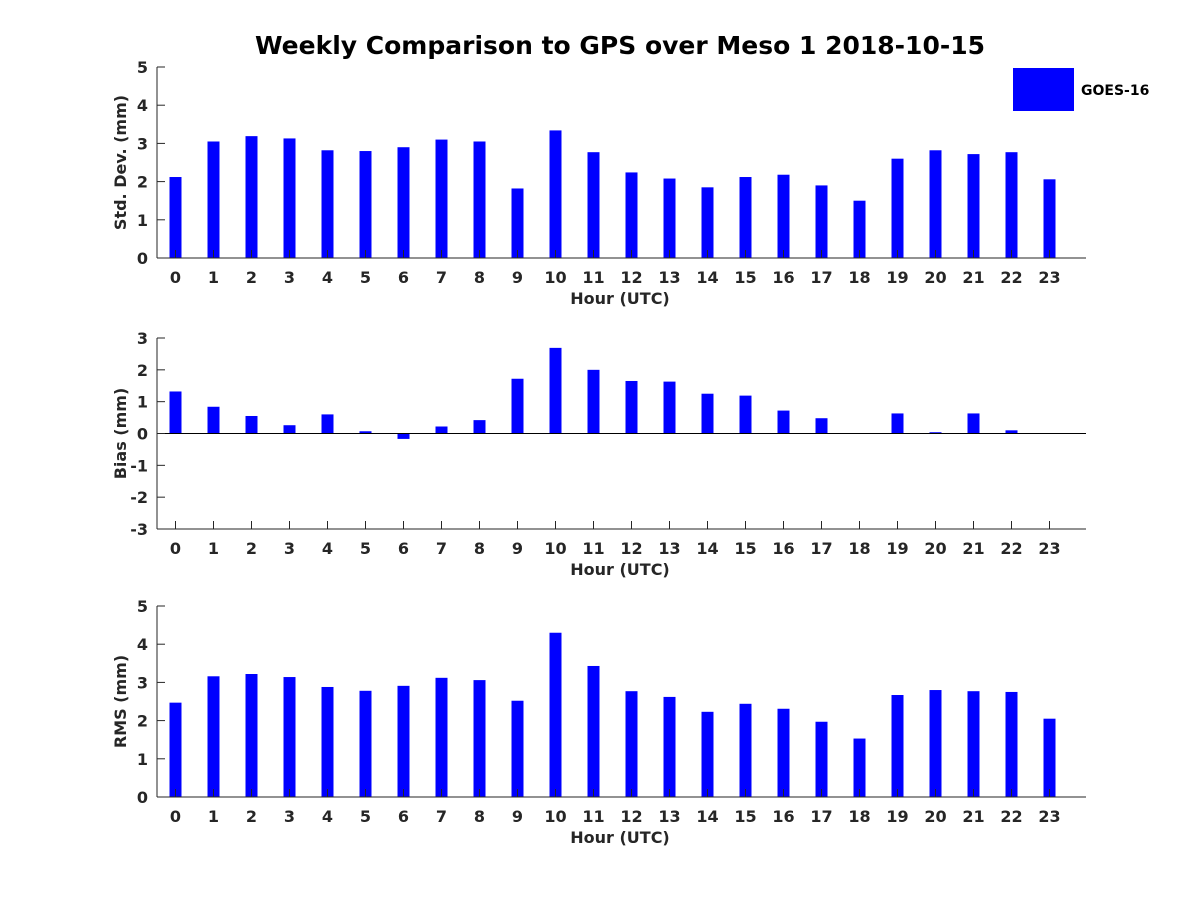 The width and height of the screenshot is (1200, 900). I want to click on std-x-tick-label: 2, so click(251, 277).